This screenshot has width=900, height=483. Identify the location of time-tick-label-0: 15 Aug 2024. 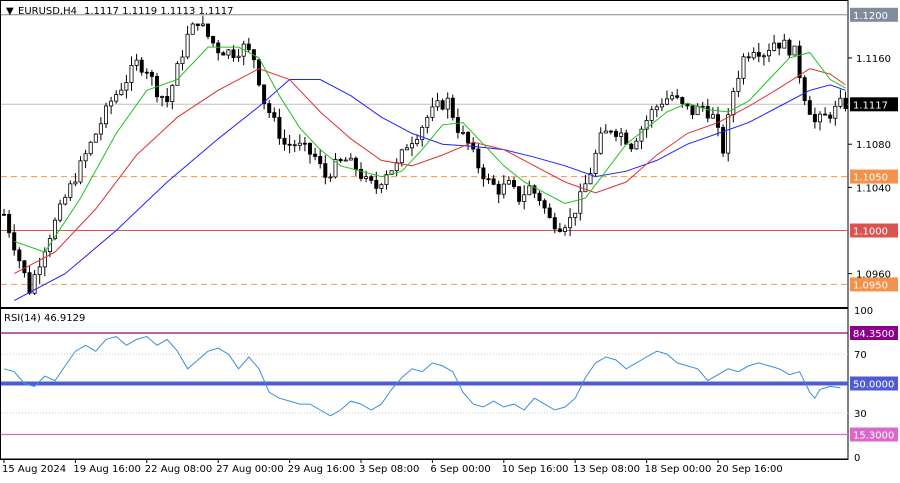
(34, 469).